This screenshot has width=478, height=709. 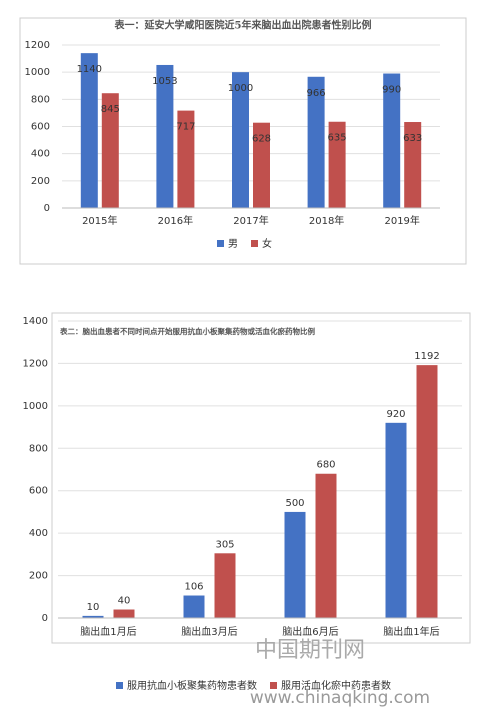 I want to click on data-label: 500, so click(x=294, y=503).